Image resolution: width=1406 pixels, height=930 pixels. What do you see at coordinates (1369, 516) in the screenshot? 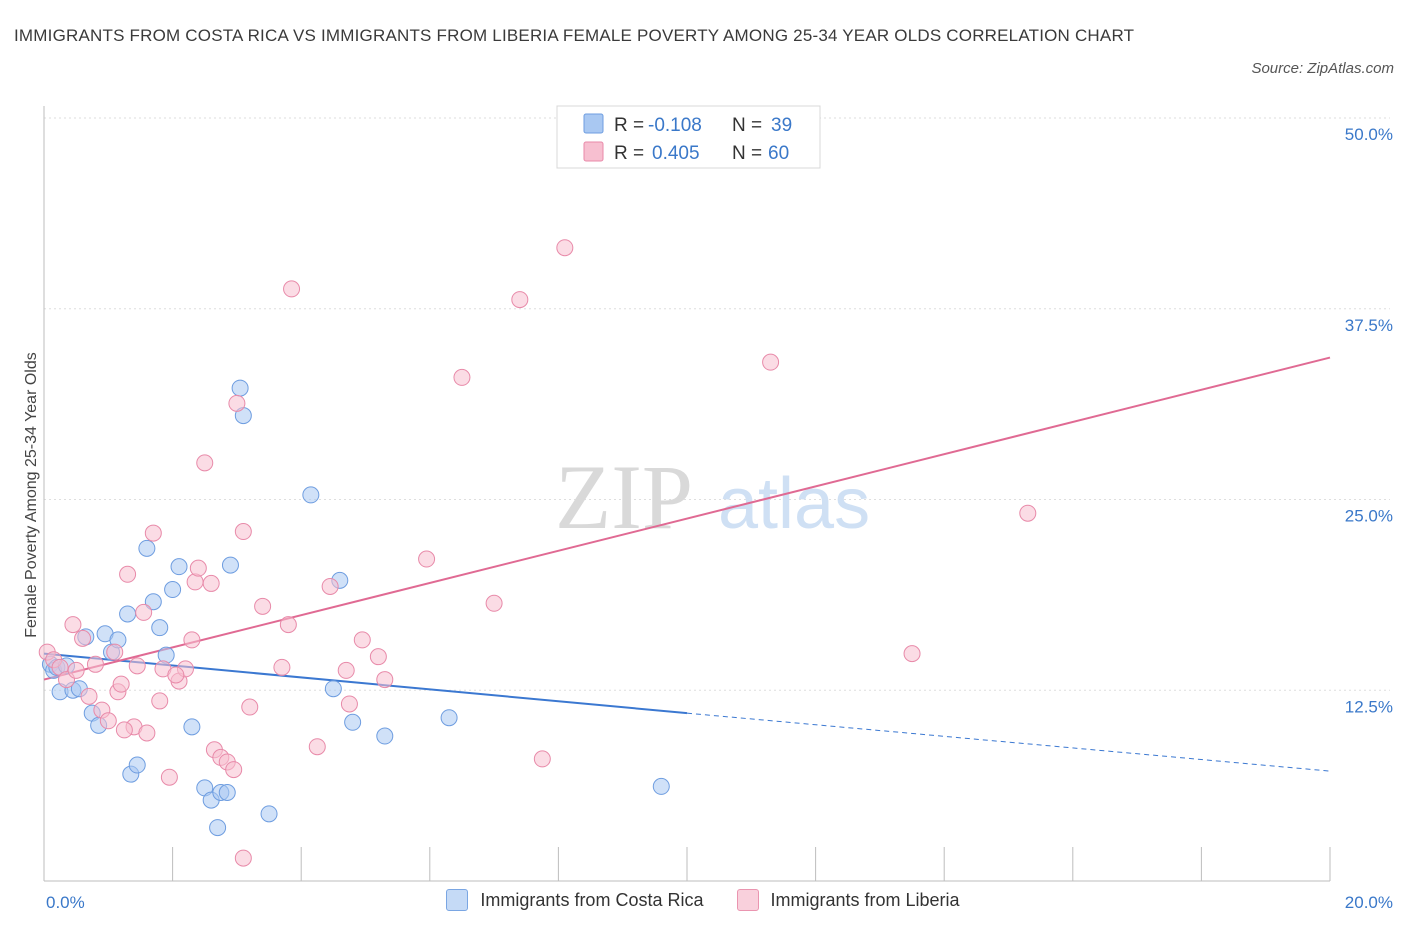
I see `y-tick-label-1: 25.0%` at bounding box center [1369, 516].